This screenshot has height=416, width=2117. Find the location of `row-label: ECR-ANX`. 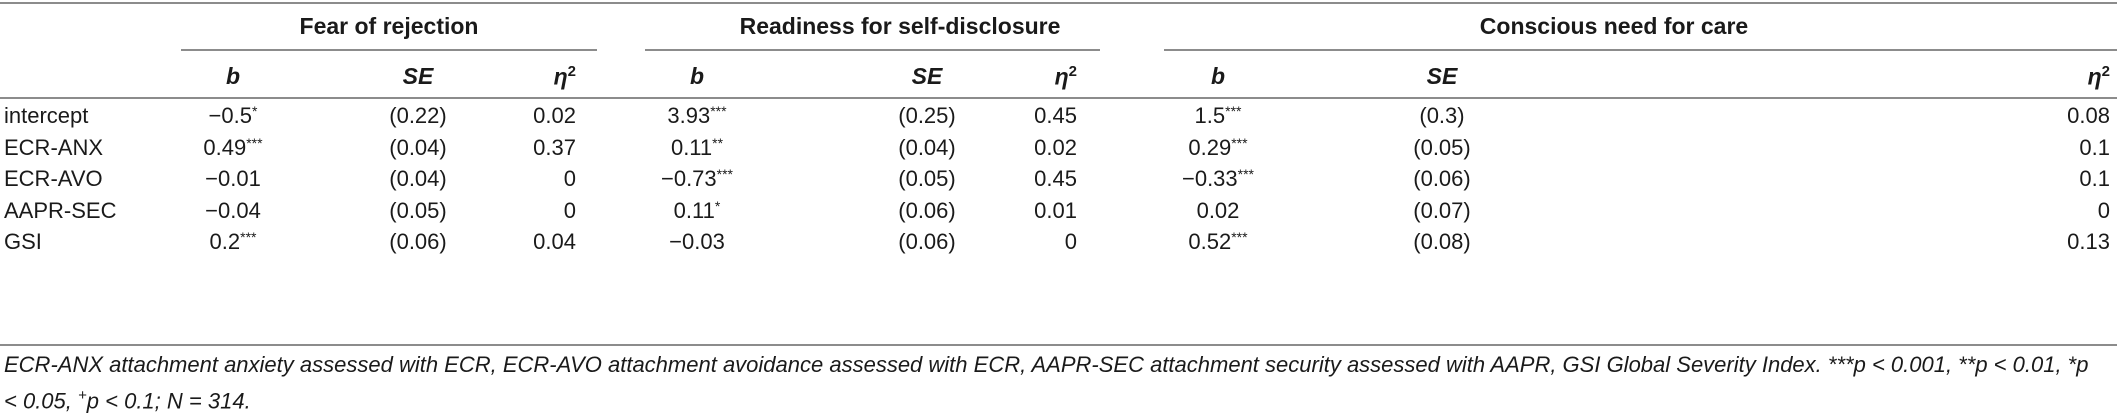

row-label: ECR-ANX is located at coordinates (54, 147).